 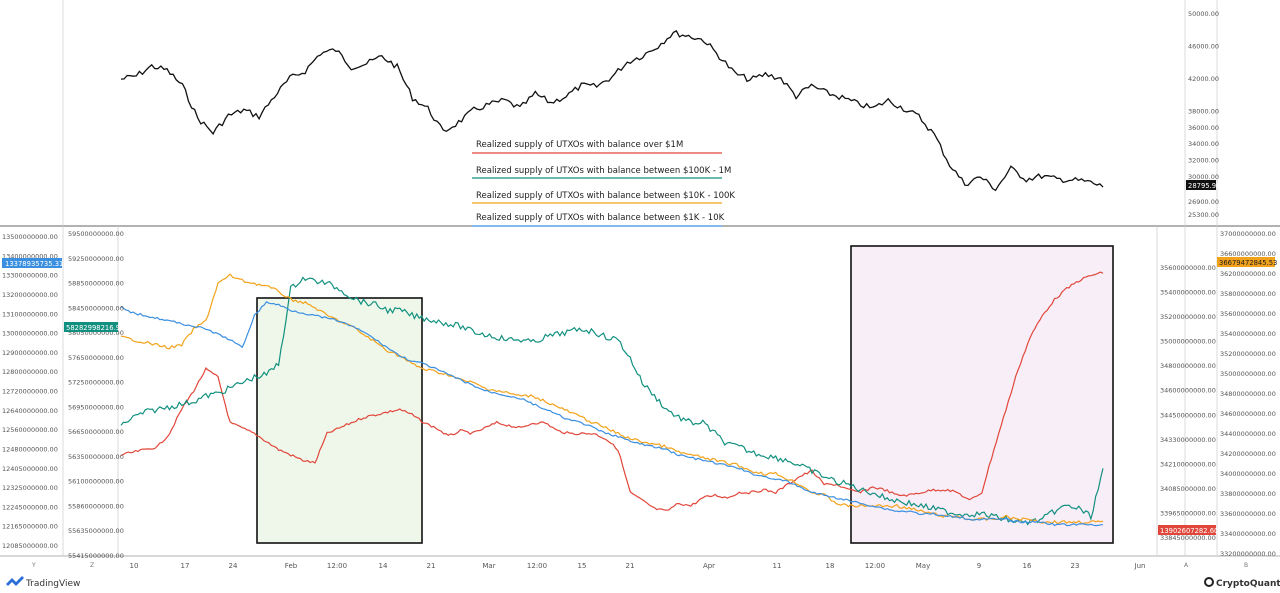 I want to click on x-tick-label: Jun, so click(x=1140, y=566).